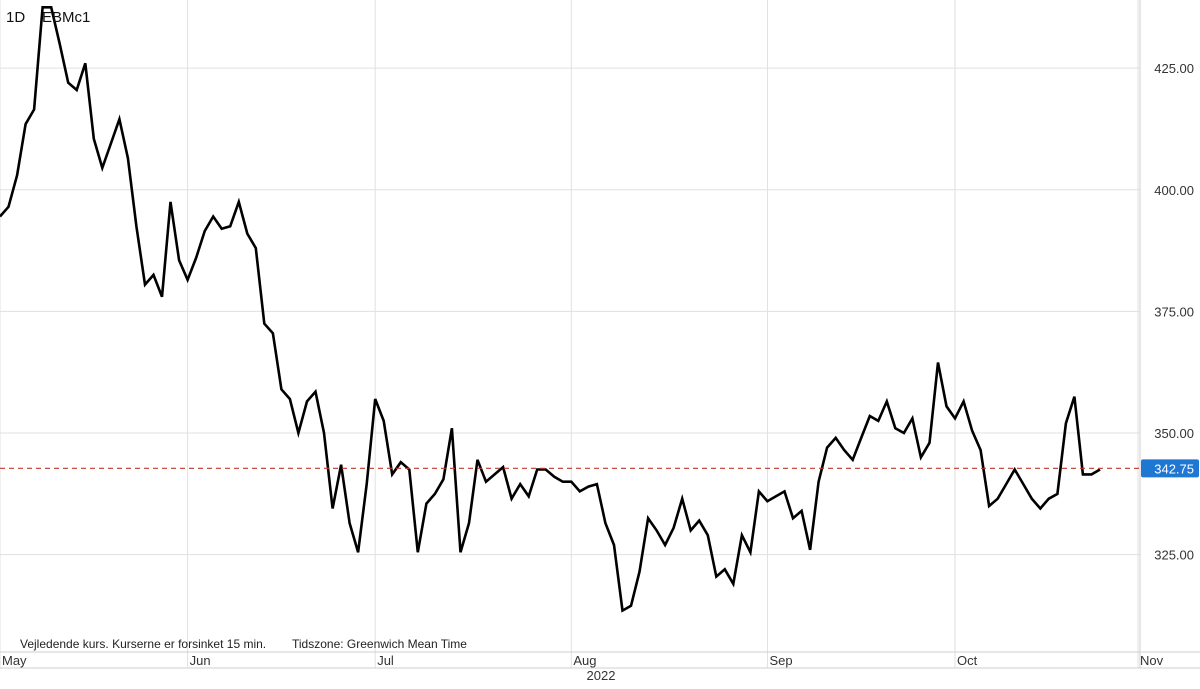  What do you see at coordinates (780, 660) in the screenshot?
I see `x-tick-label: Sep` at bounding box center [780, 660].